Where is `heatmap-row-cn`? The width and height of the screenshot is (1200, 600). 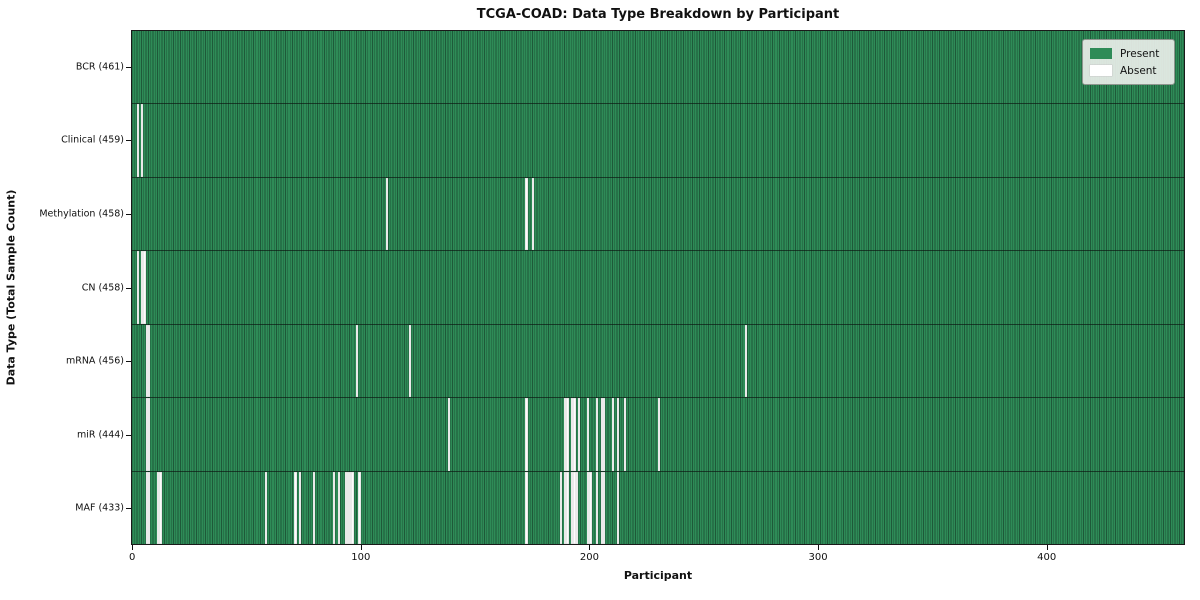 heatmap-row-cn is located at coordinates (658, 287).